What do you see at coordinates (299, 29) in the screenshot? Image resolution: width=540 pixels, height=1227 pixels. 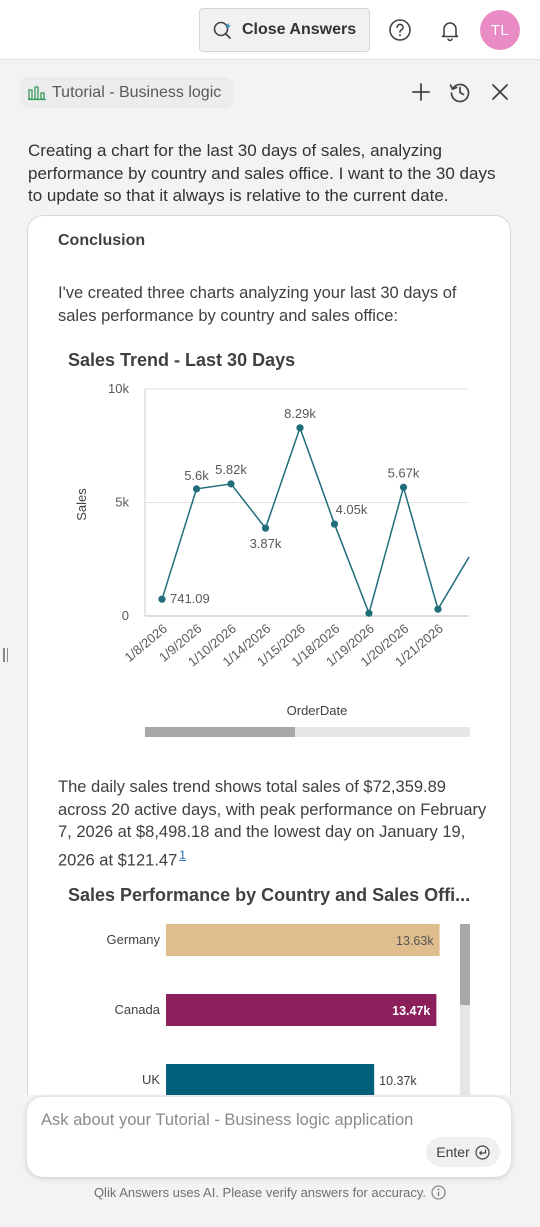 I see `close-answers-label: Close Answers` at bounding box center [299, 29].